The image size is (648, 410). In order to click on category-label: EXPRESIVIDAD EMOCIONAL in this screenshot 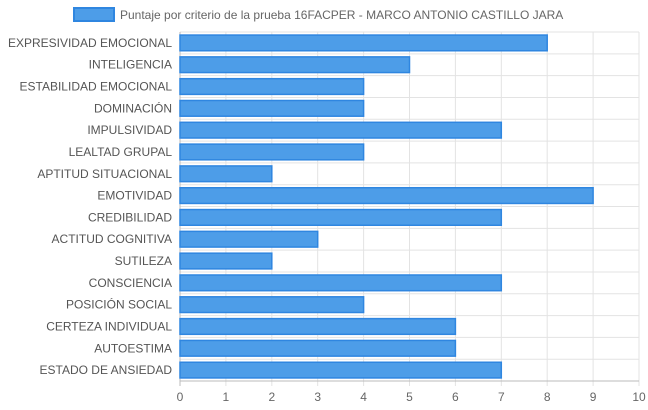, I will do `click(90, 43)`.